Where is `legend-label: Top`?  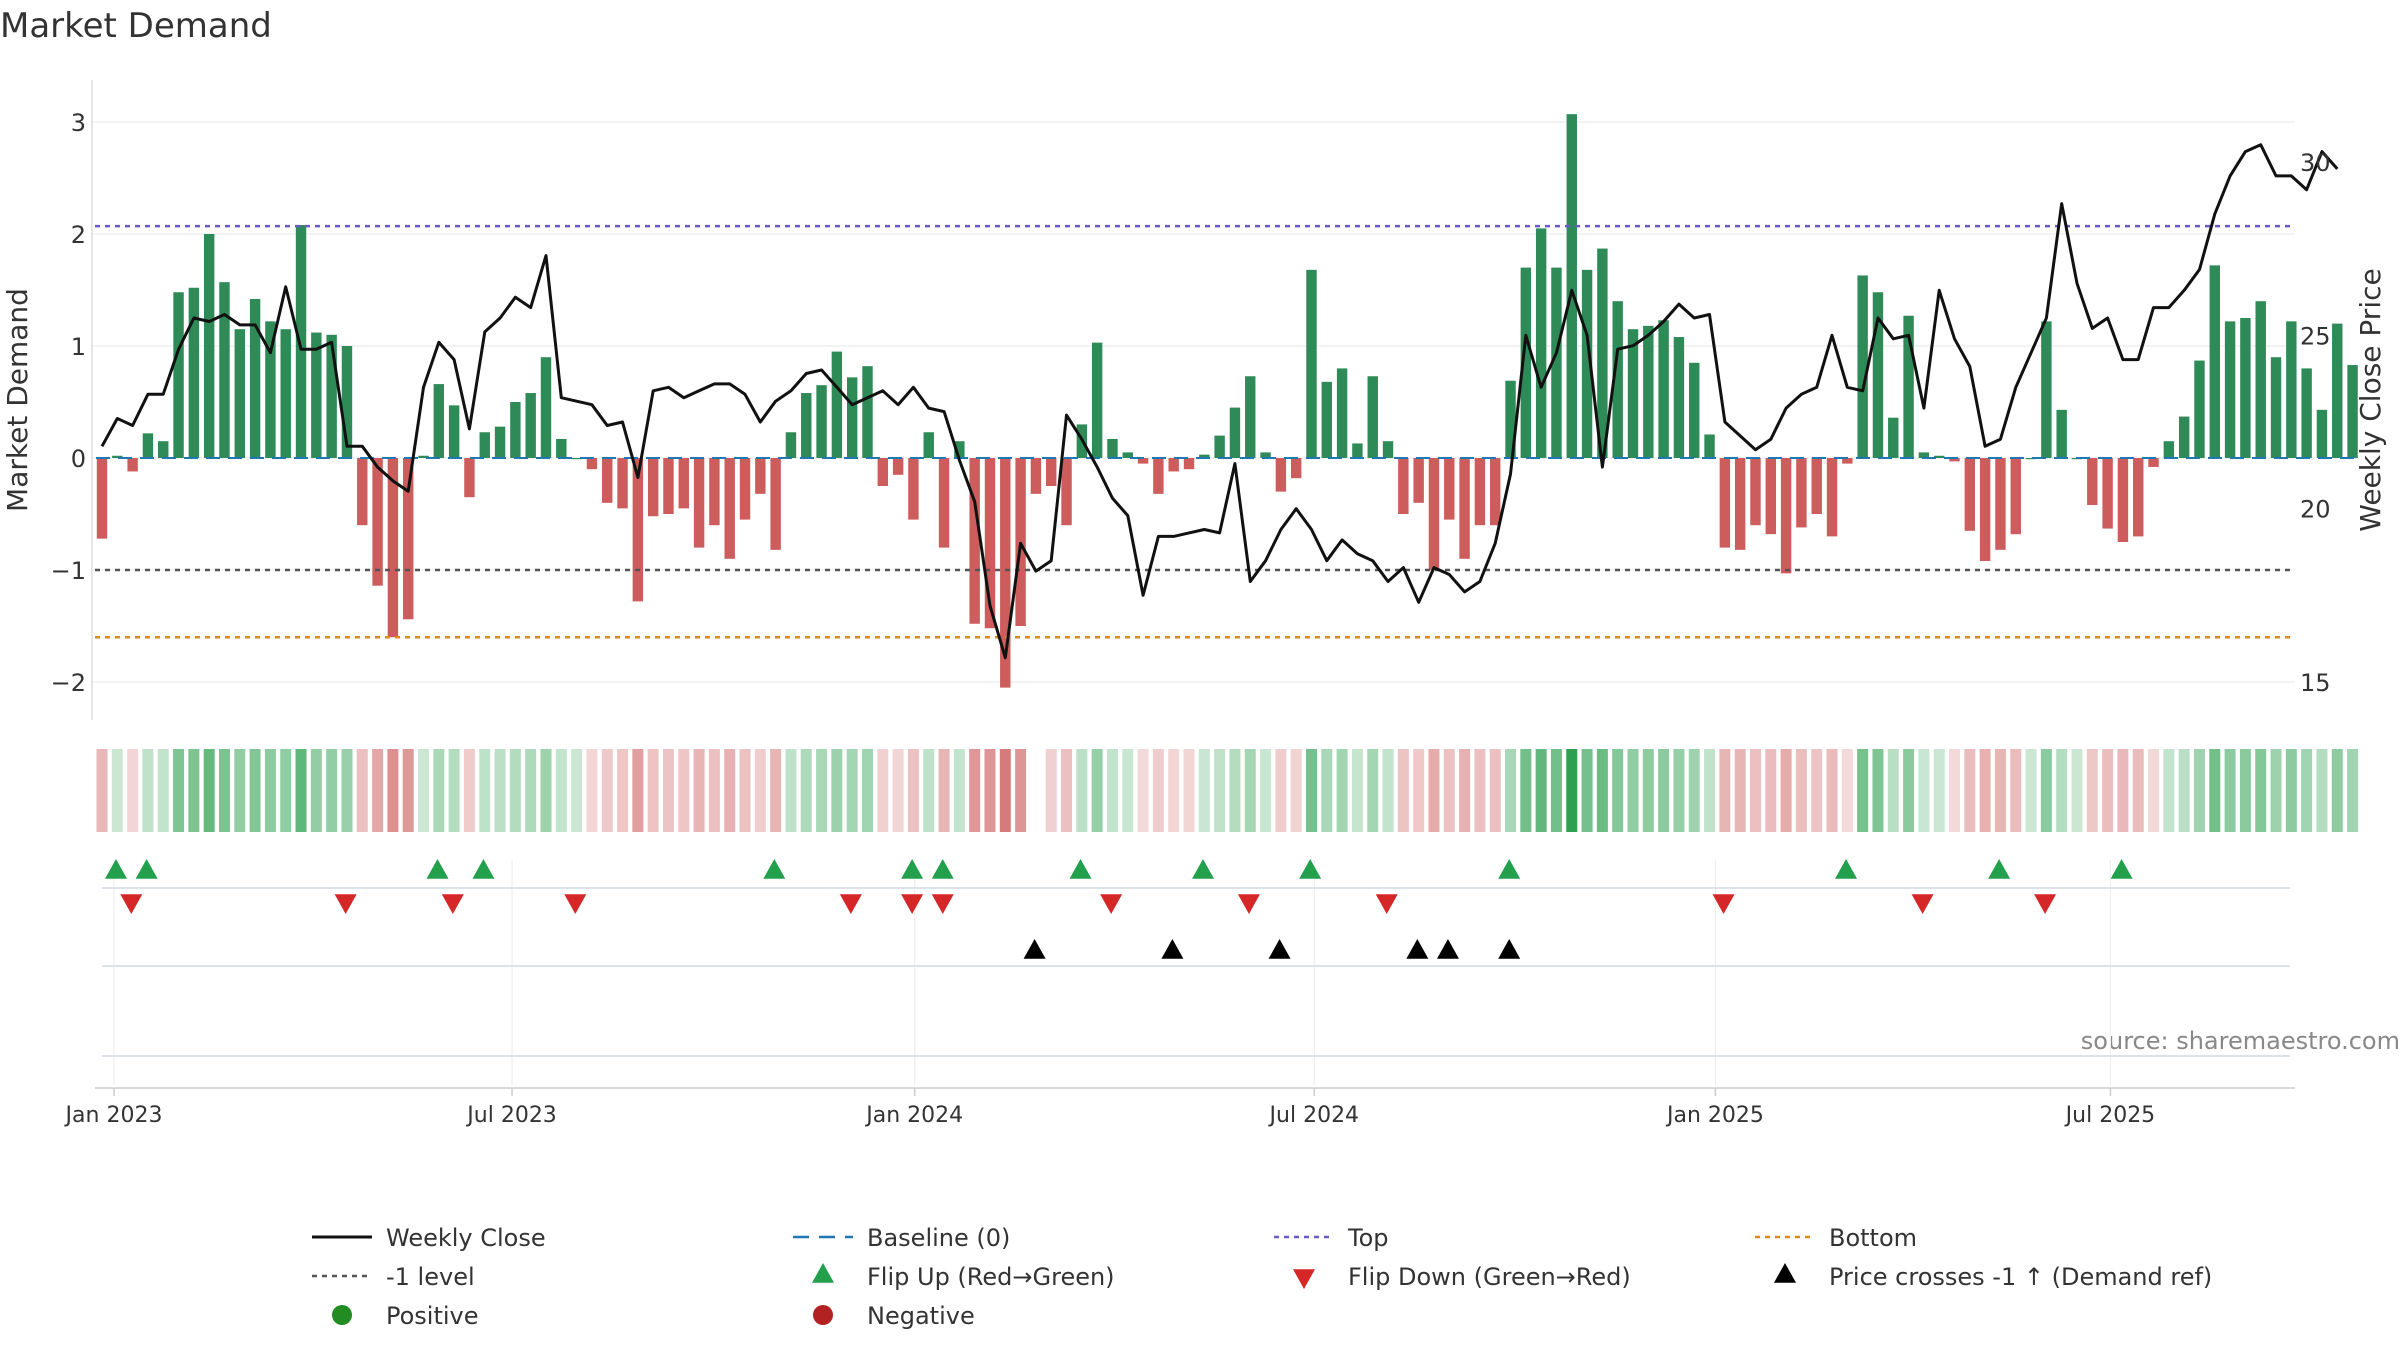 legend-label: Top is located at coordinates (1368, 1238).